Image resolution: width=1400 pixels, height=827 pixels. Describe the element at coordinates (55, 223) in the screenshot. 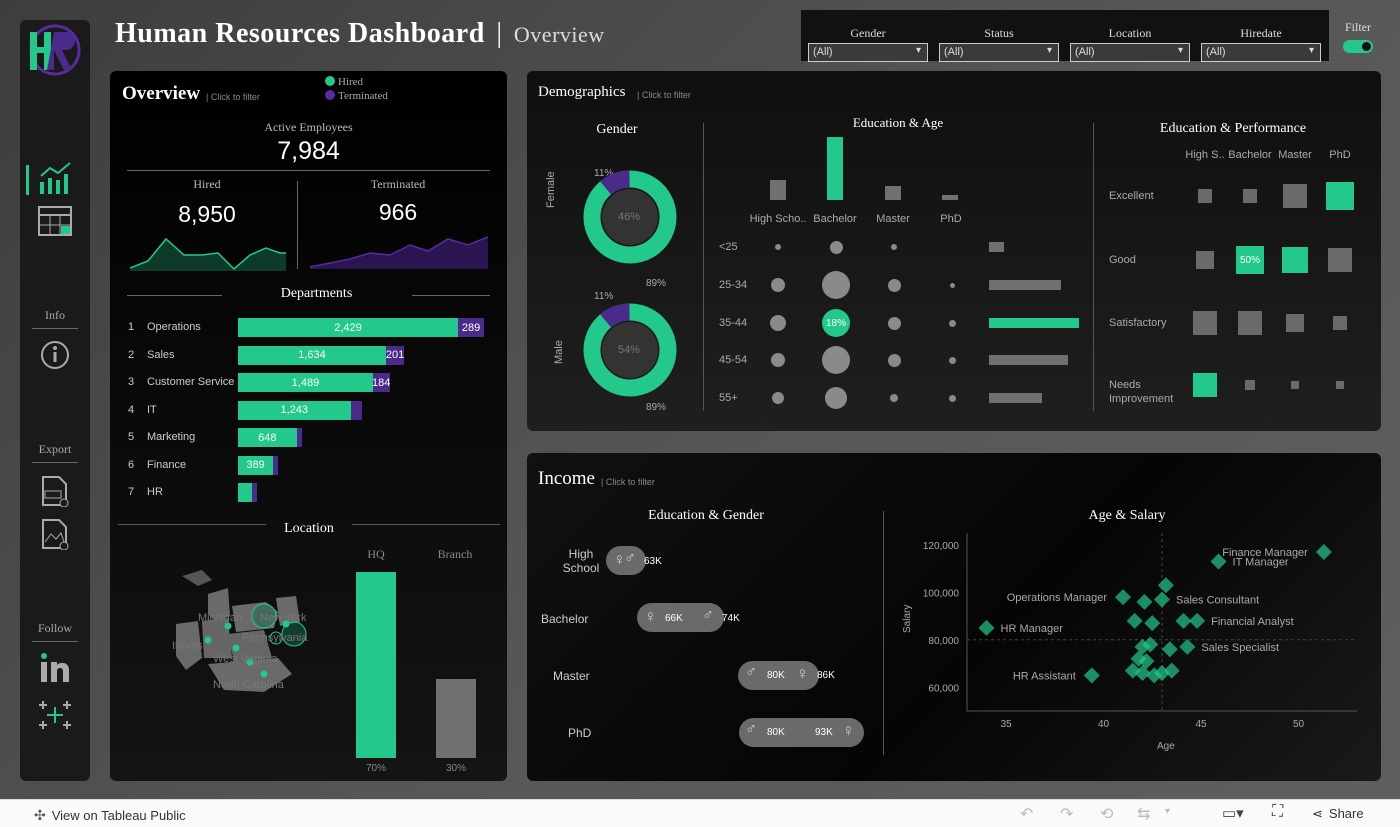

I see `calendar-table-icon` at that location.